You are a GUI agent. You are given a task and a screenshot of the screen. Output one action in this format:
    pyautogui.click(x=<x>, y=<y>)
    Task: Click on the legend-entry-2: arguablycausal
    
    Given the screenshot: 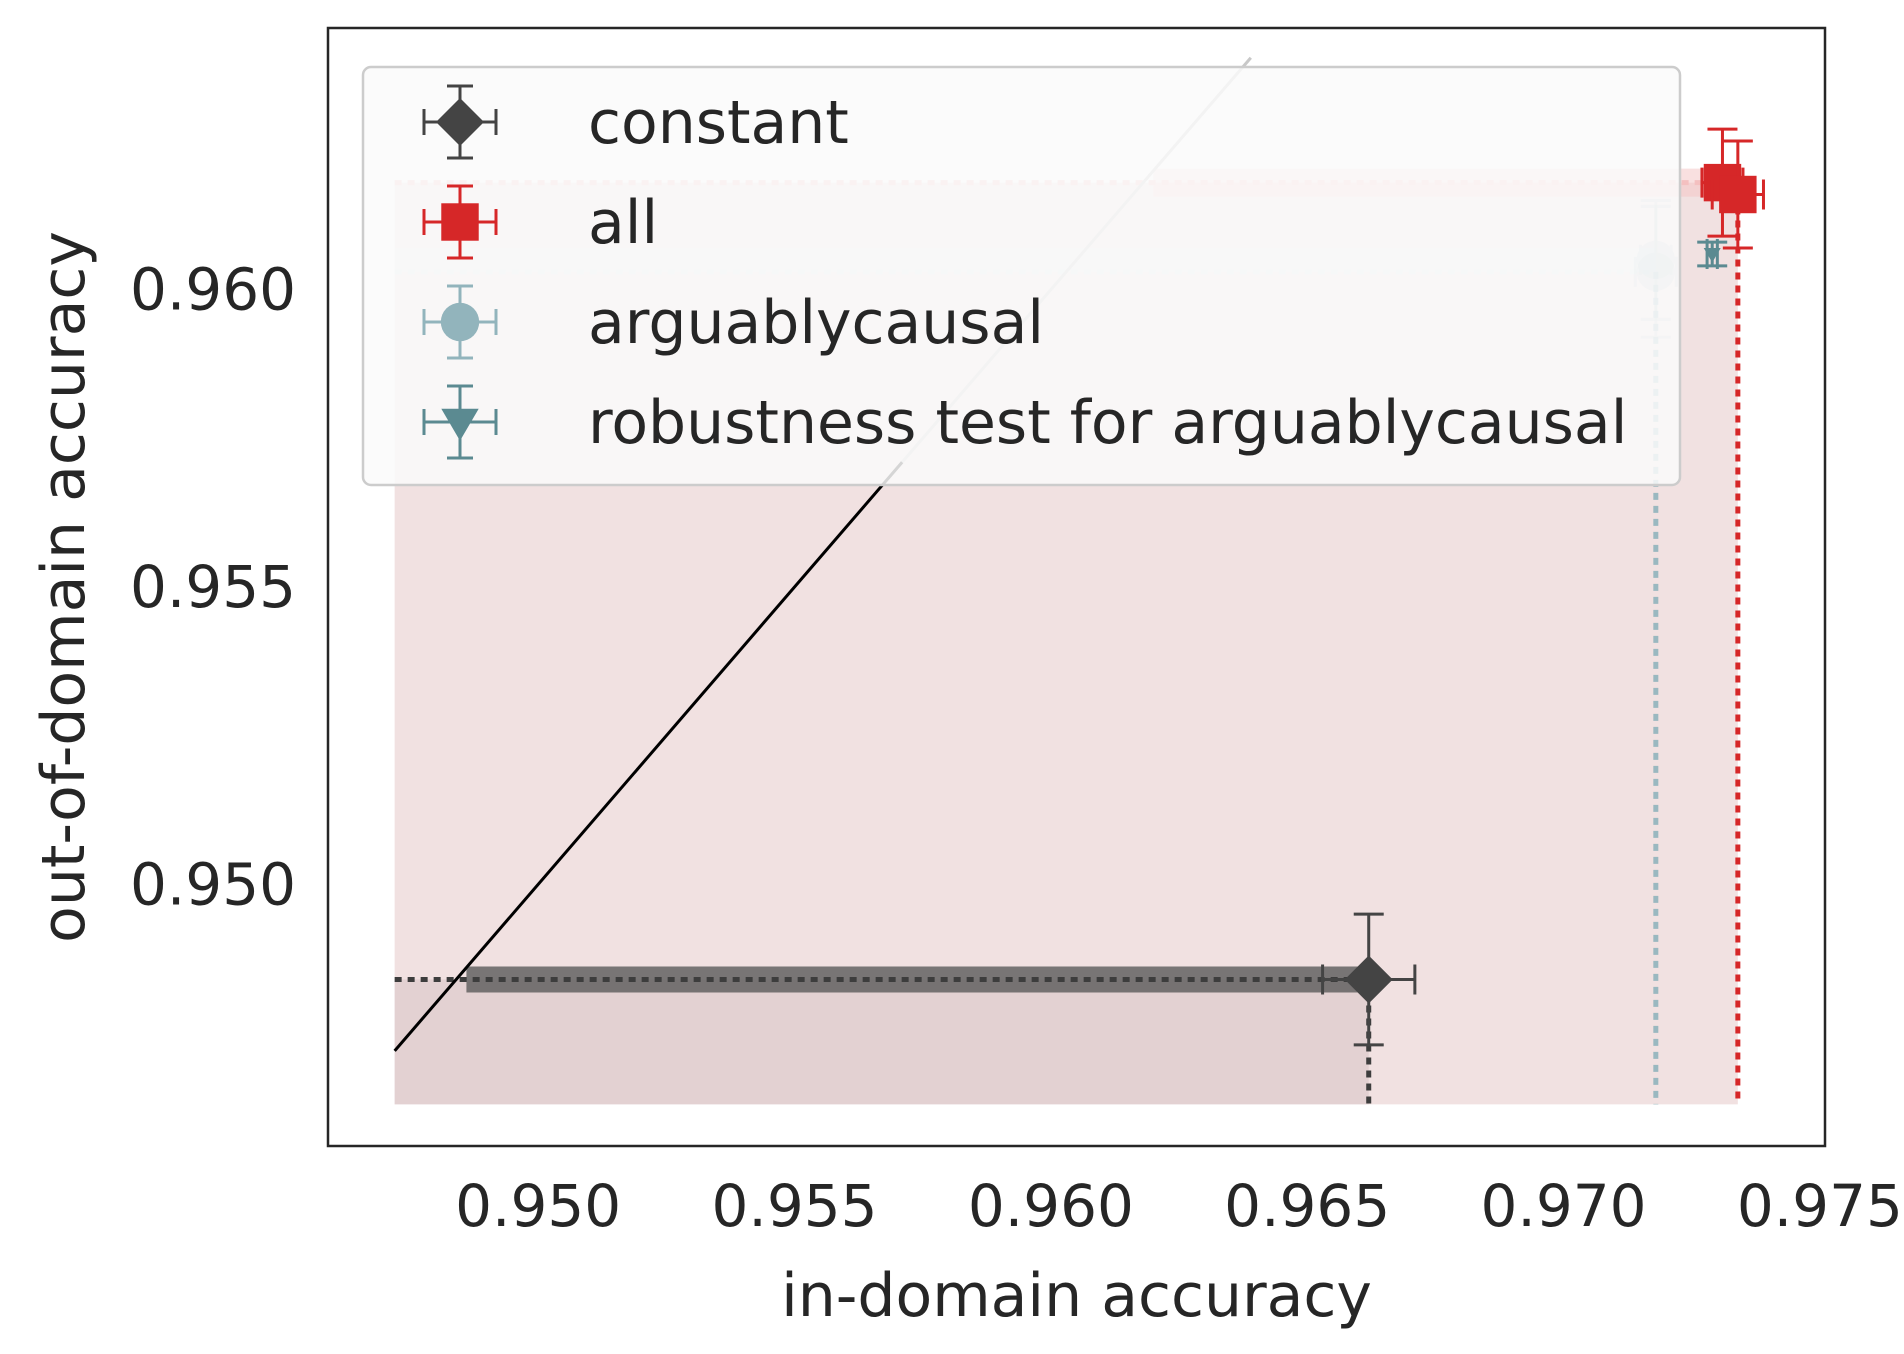 What is the action you would take?
    pyautogui.click(x=733, y=322)
    